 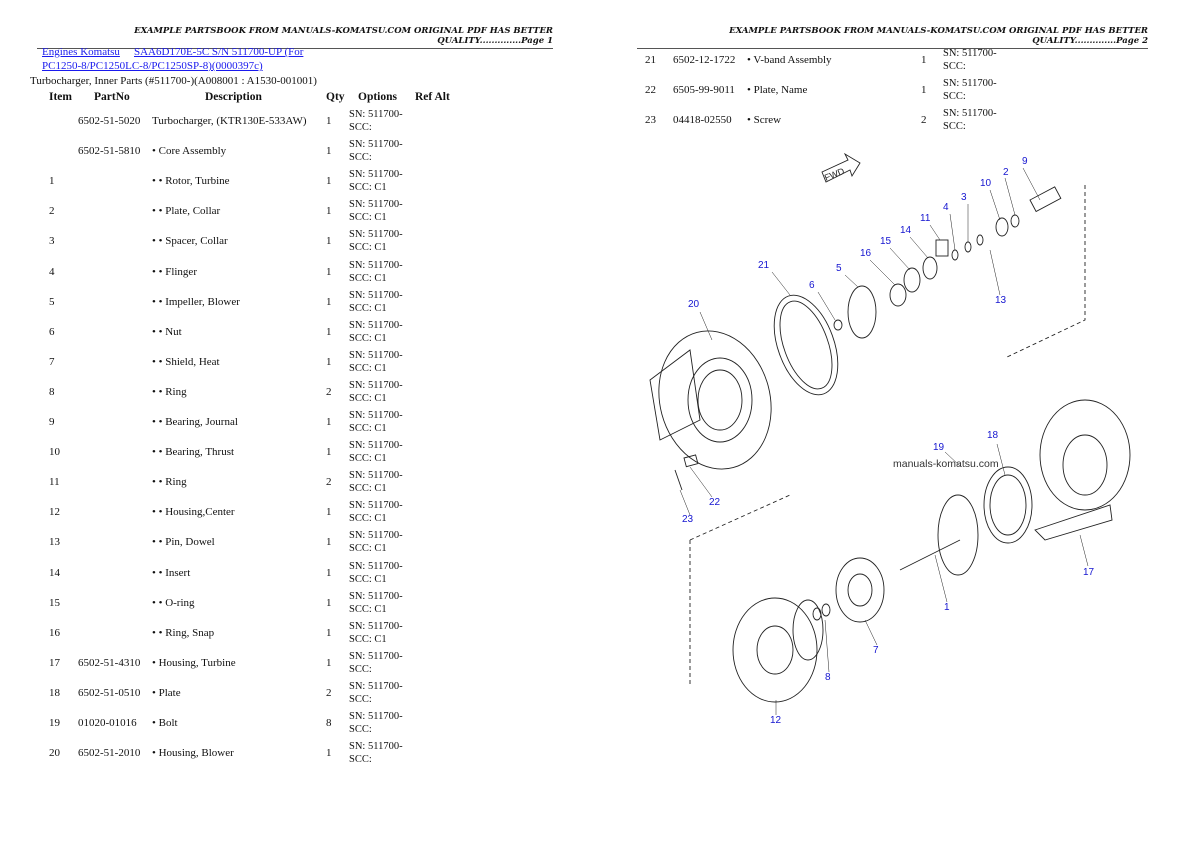 I want to click on heat-shield, so click(x=860, y=590).